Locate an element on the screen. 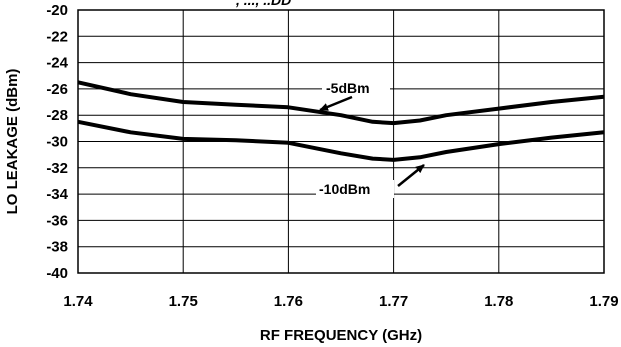 Image resolution: width=621 pixels, height=347 pixels. x-tick-label: 1.75 is located at coordinates (183, 301).